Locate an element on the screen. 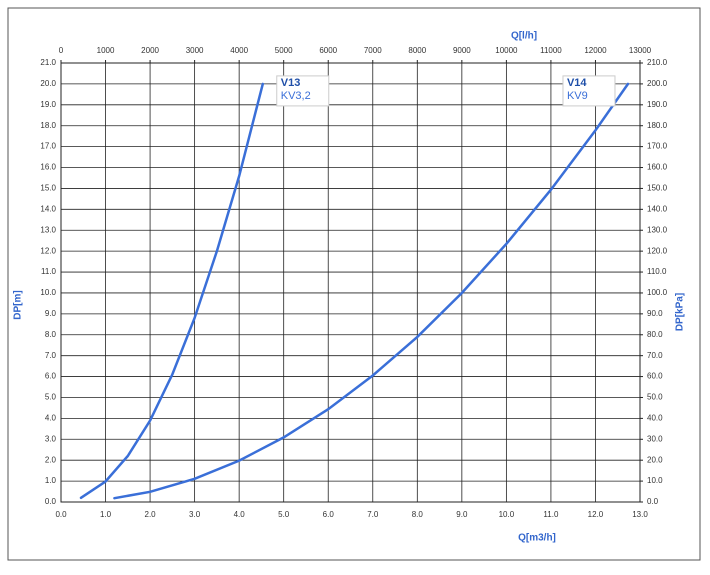 Image resolution: width=710 pixels, height=575 pixels. x2-tick-label: 3000 is located at coordinates (195, 50).